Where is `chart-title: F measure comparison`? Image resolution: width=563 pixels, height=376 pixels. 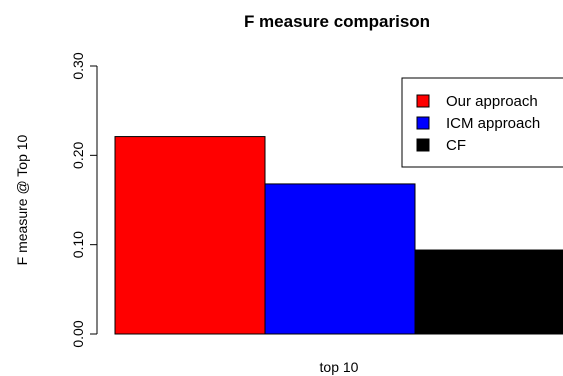
chart-title: F measure comparison is located at coordinates (337, 21).